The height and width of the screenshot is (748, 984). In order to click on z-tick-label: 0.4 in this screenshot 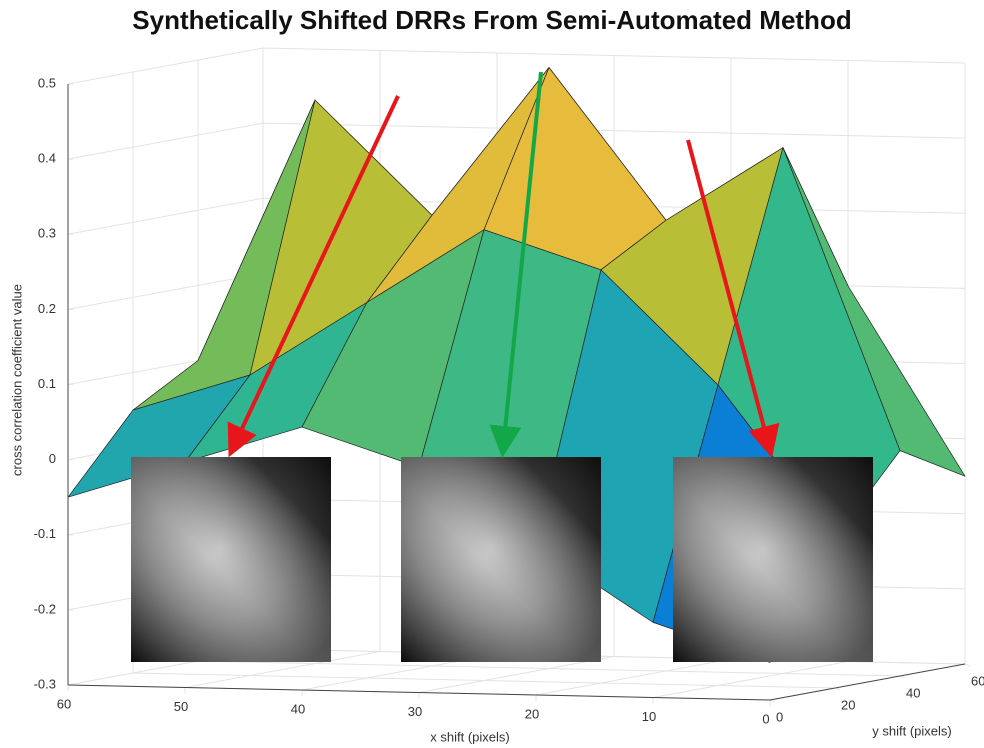, I will do `click(47, 158)`.